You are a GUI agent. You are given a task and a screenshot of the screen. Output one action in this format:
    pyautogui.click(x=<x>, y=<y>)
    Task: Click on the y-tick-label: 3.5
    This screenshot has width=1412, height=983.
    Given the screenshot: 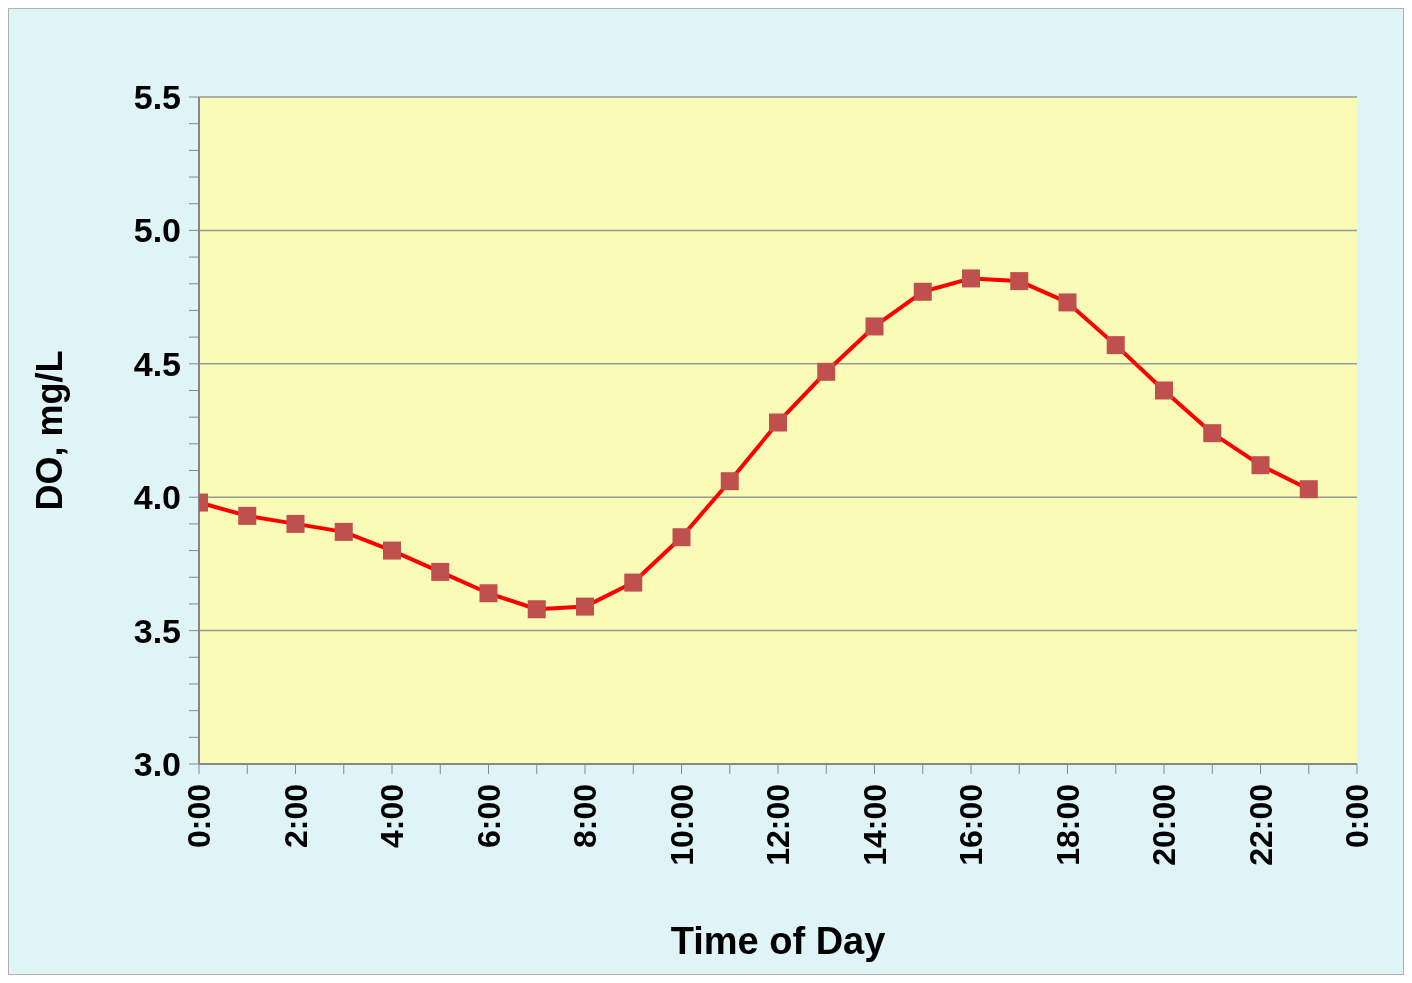 What is the action you would take?
    pyautogui.click(x=157, y=630)
    